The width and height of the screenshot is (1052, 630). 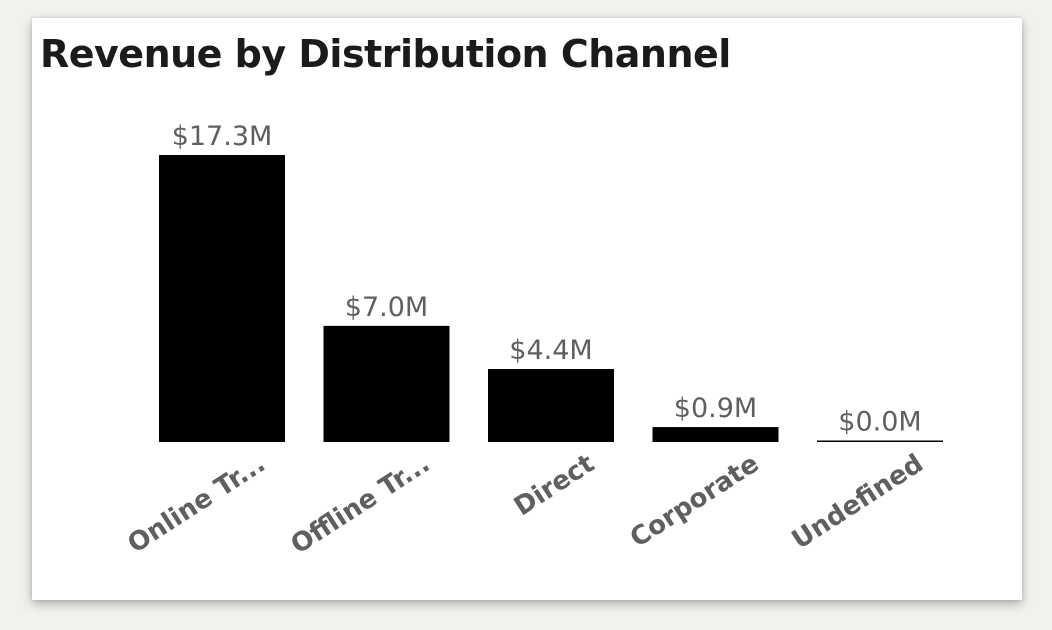 I want to click on data-label-1: $7.0M, so click(x=386, y=307).